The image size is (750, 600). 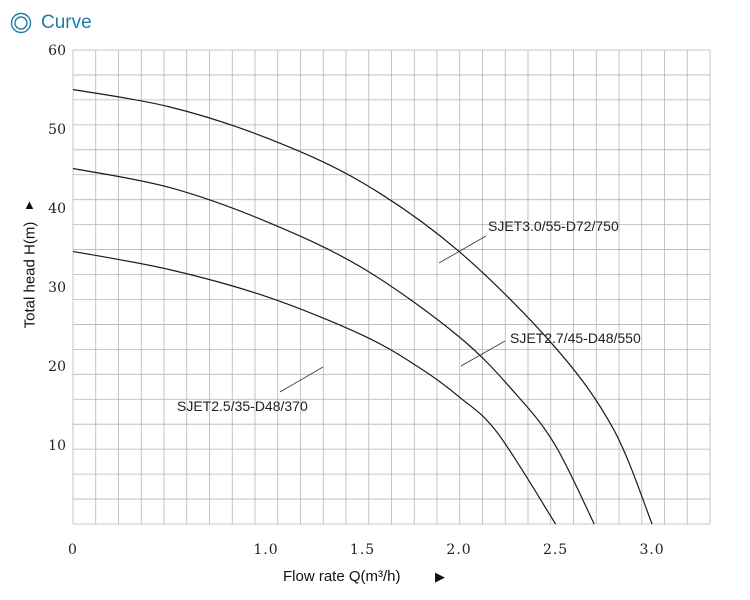 What do you see at coordinates (30, 275) in the screenshot?
I see `y-axis-title: Total head H(m)` at bounding box center [30, 275].